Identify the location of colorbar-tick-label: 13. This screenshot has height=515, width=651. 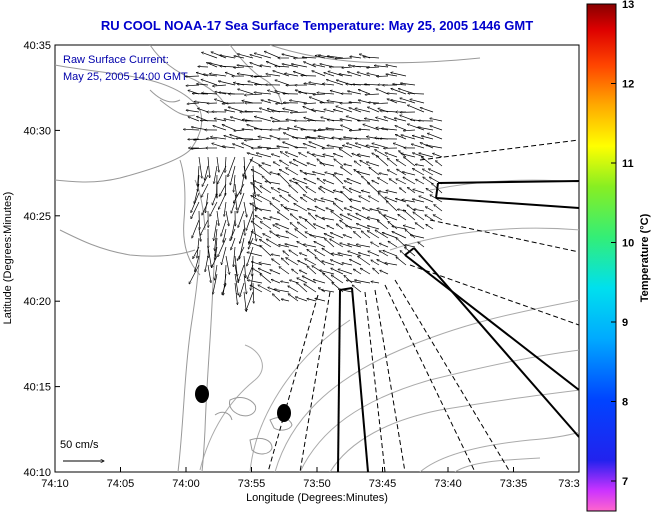
(628, 5).